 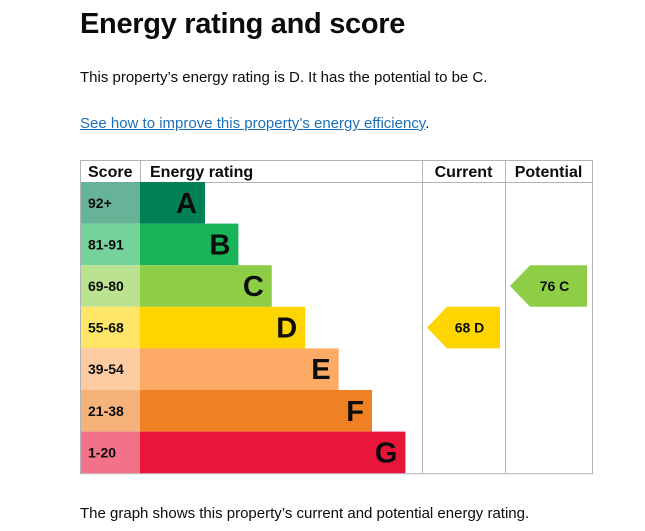 I want to click on rating-letter-b: B, so click(x=219, y=245).